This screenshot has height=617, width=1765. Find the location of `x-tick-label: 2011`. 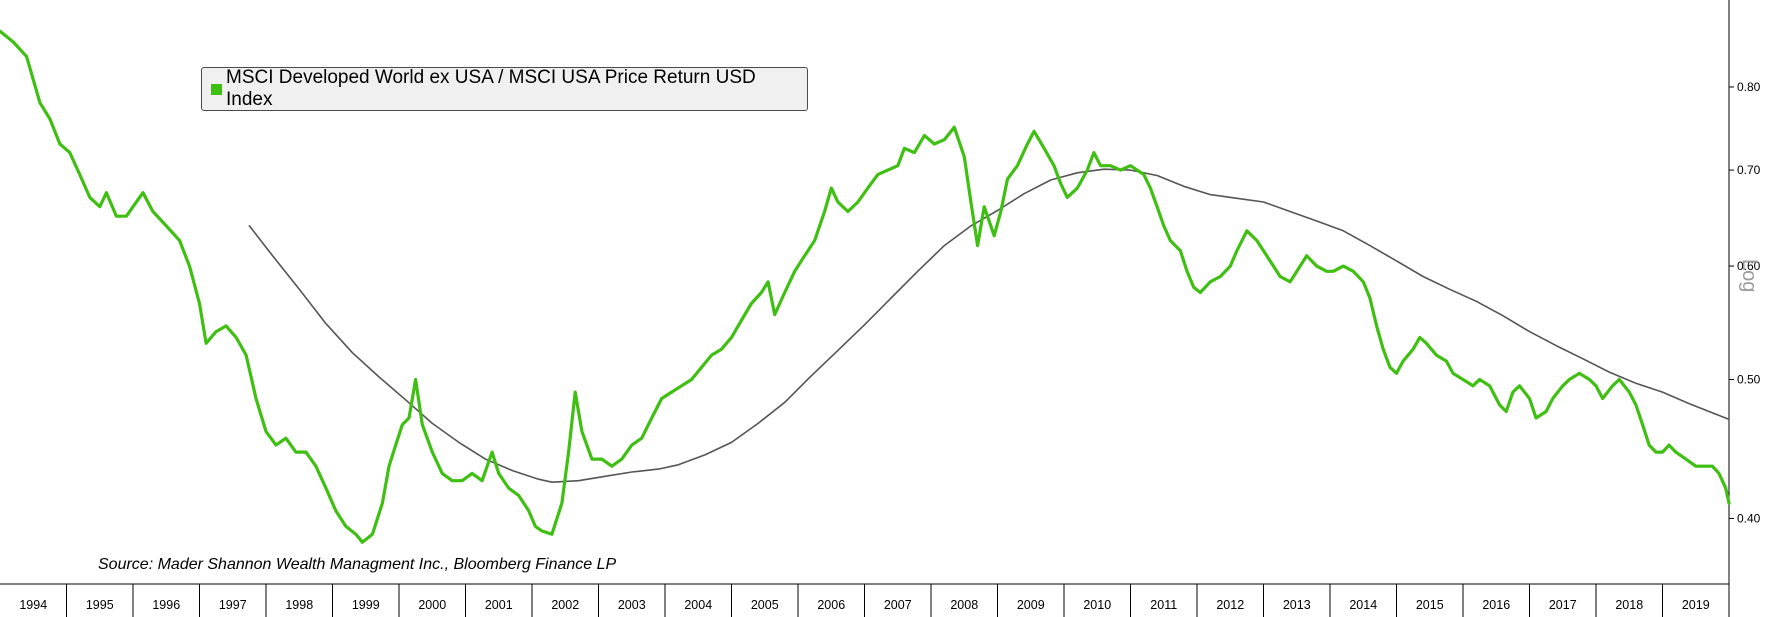

x-tick-label: 2011 is located at coordinates (1163, 605).